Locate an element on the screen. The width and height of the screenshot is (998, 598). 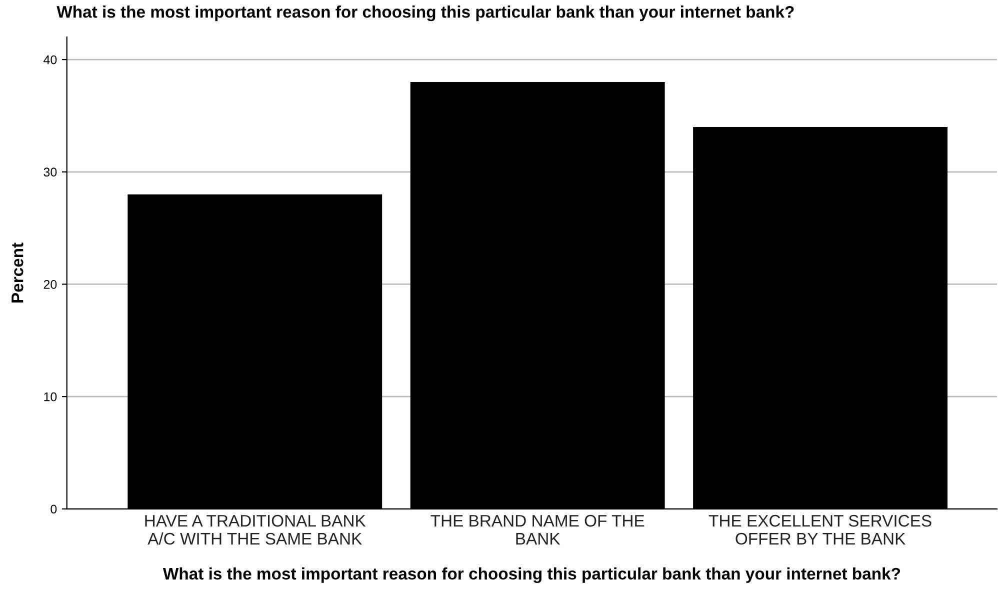
y-tick-label: 10 is located at coordinates (50, 397).